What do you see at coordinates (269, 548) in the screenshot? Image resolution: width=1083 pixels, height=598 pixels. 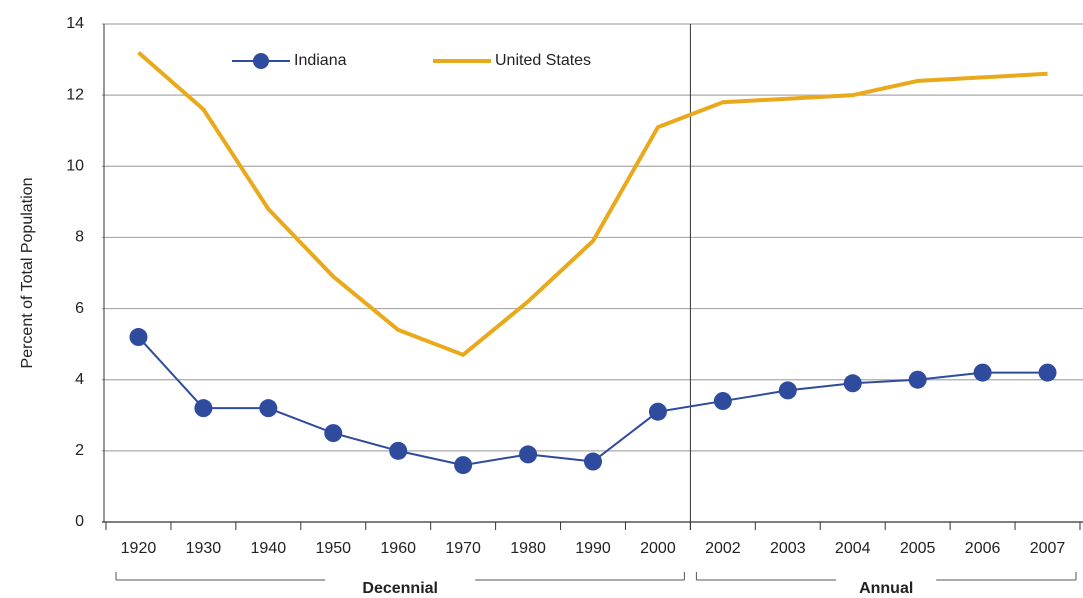 I see `x-tick-label: 1940` at bounding box center [269, 548].